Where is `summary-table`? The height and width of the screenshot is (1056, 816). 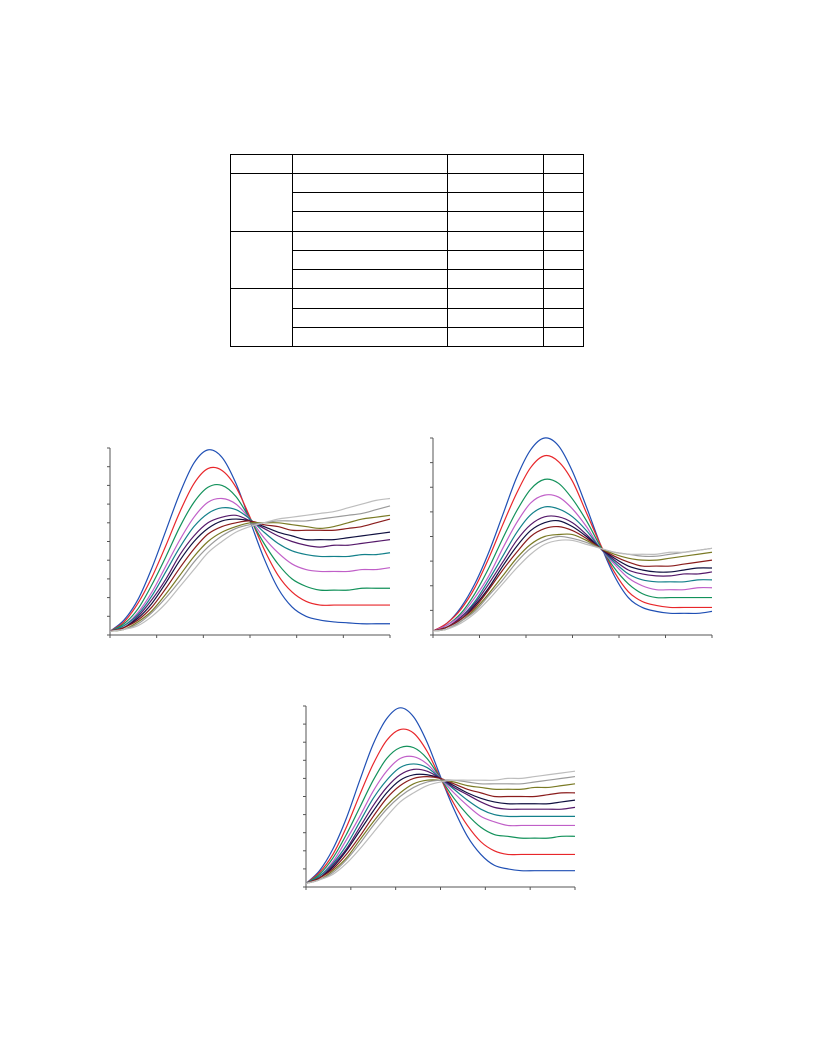
summary-table is located at coordinates (407, 251).